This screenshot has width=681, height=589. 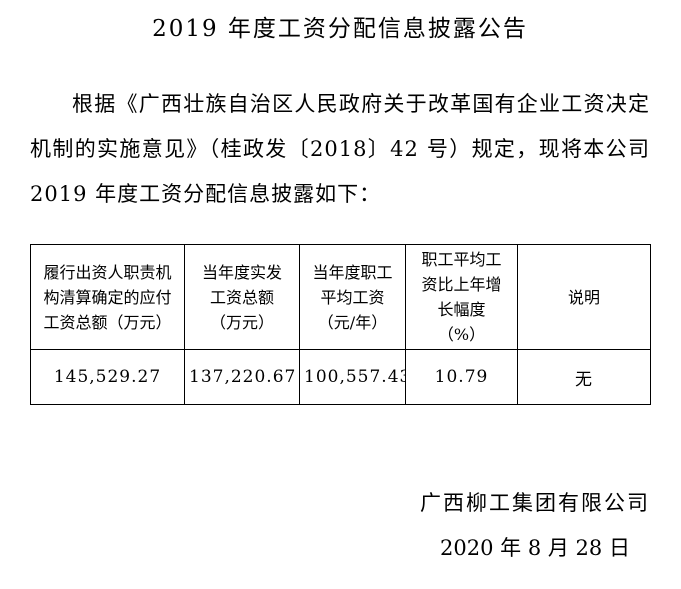 I want to click on header-cell-growth-rate: 职工平均工资比上年增长幅度（%）, so click(x=461, y=297).